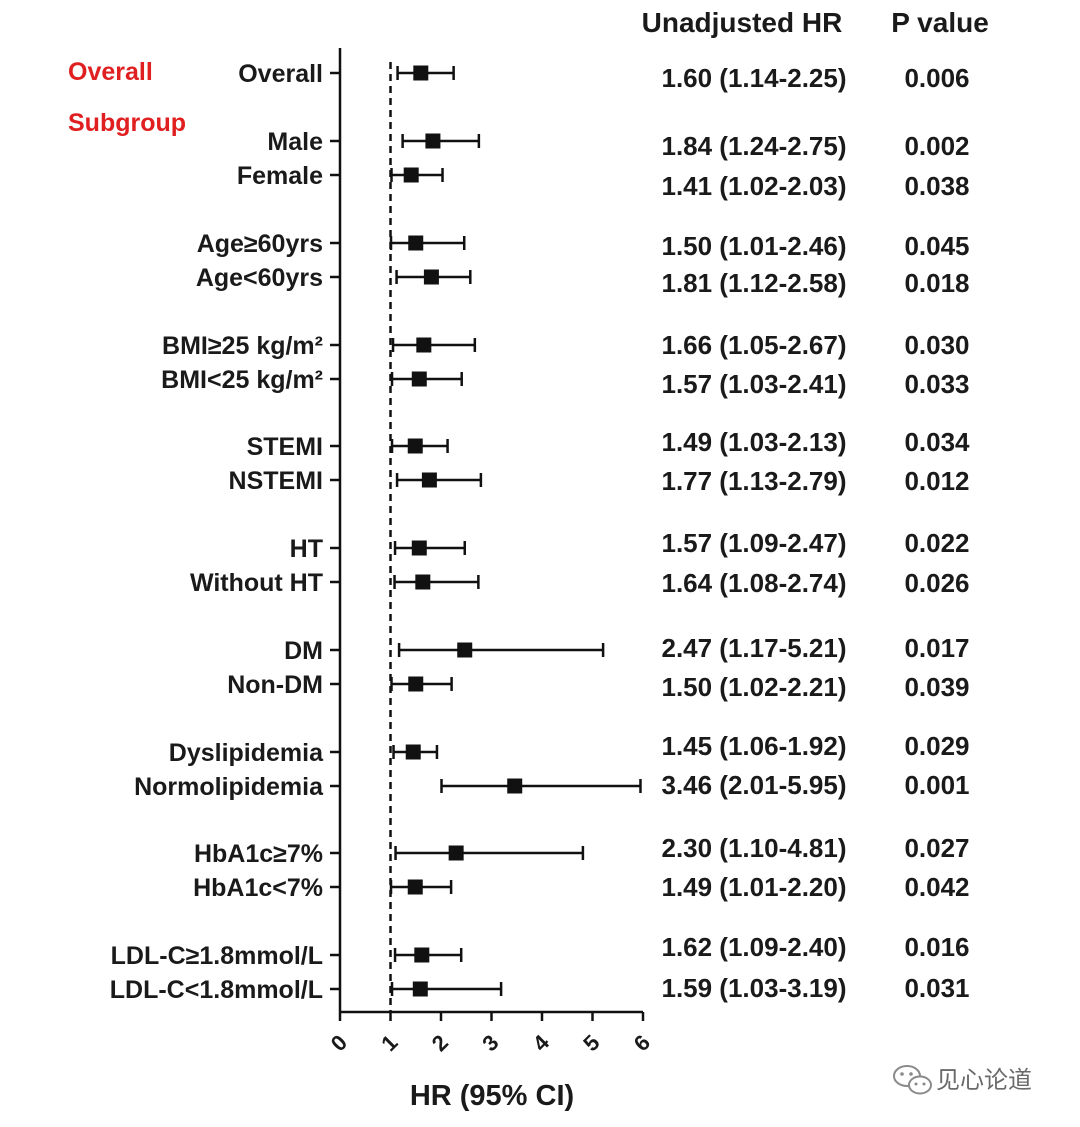 The width and height of the screenshot is (1080, 1127). What do you see at coordinates (275, 685) in the screenshot?
I see `row-label: Non-DM` at bounding box center [275, 685].